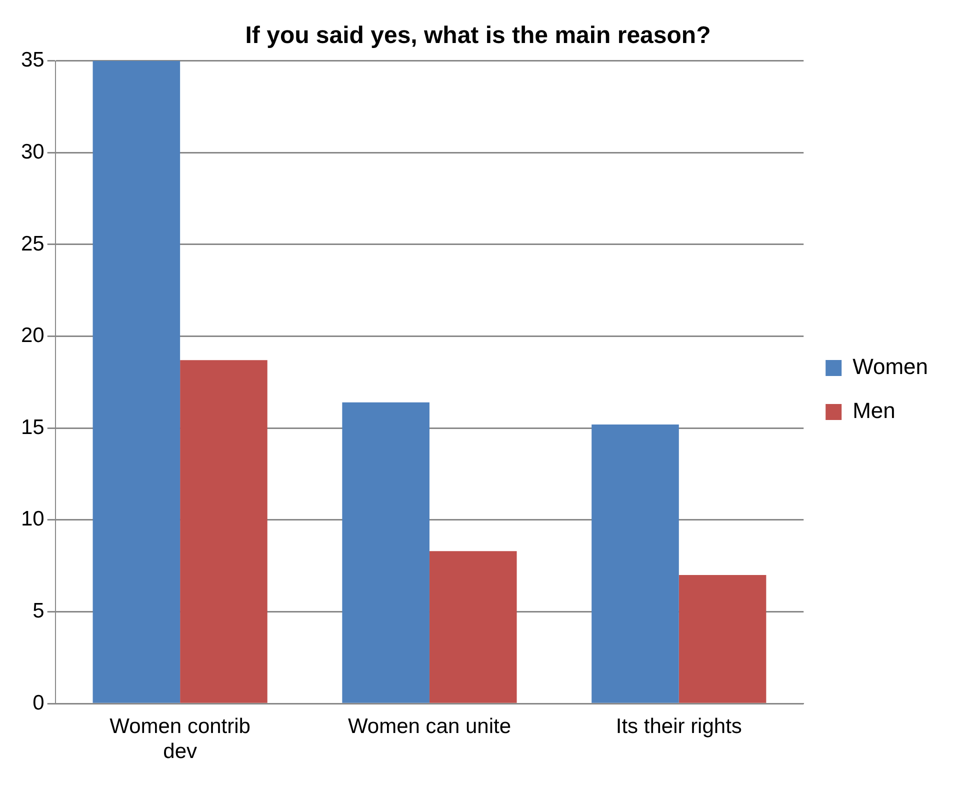  Describe the element at coordinates (890, 367) in the screenshot. I see `legend-label: Women` at that location.